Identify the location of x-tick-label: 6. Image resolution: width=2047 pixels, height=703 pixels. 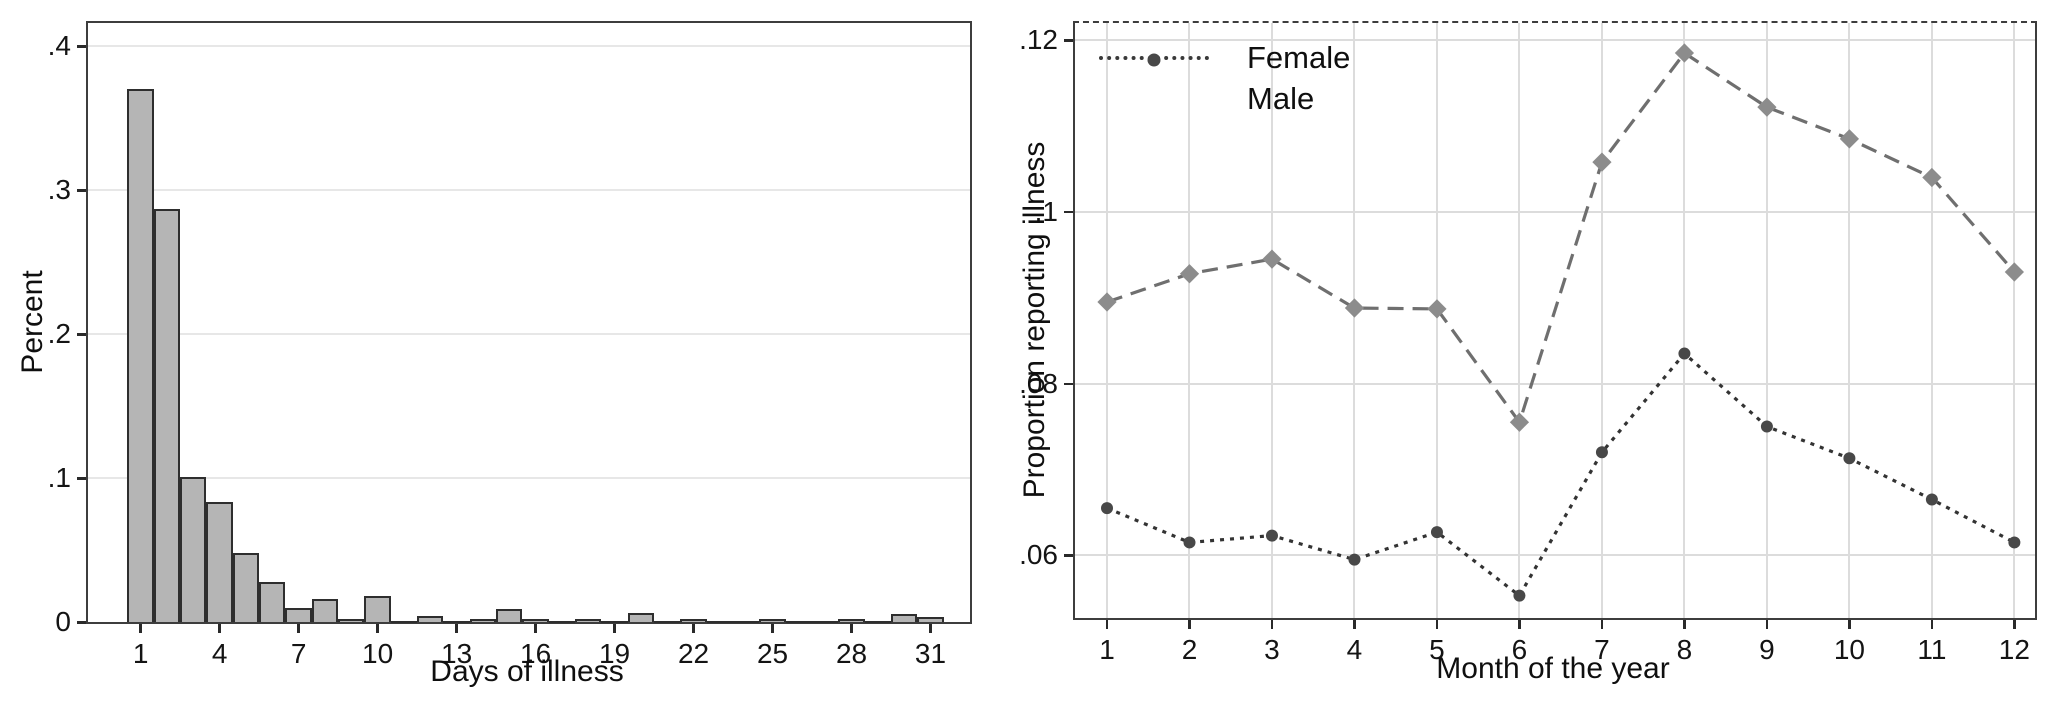
(1519, 649).